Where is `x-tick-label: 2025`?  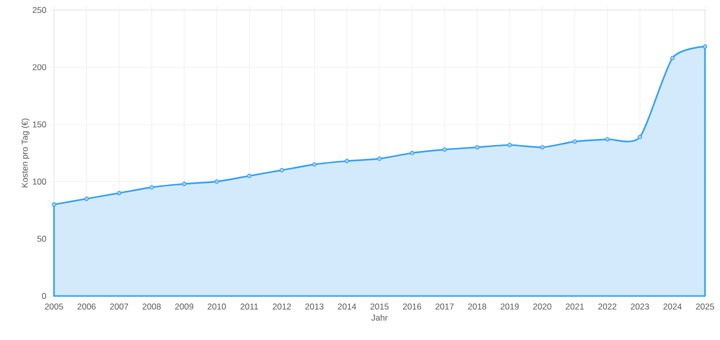 x-tick-label: 2025 is located at coordinates (705, 307).